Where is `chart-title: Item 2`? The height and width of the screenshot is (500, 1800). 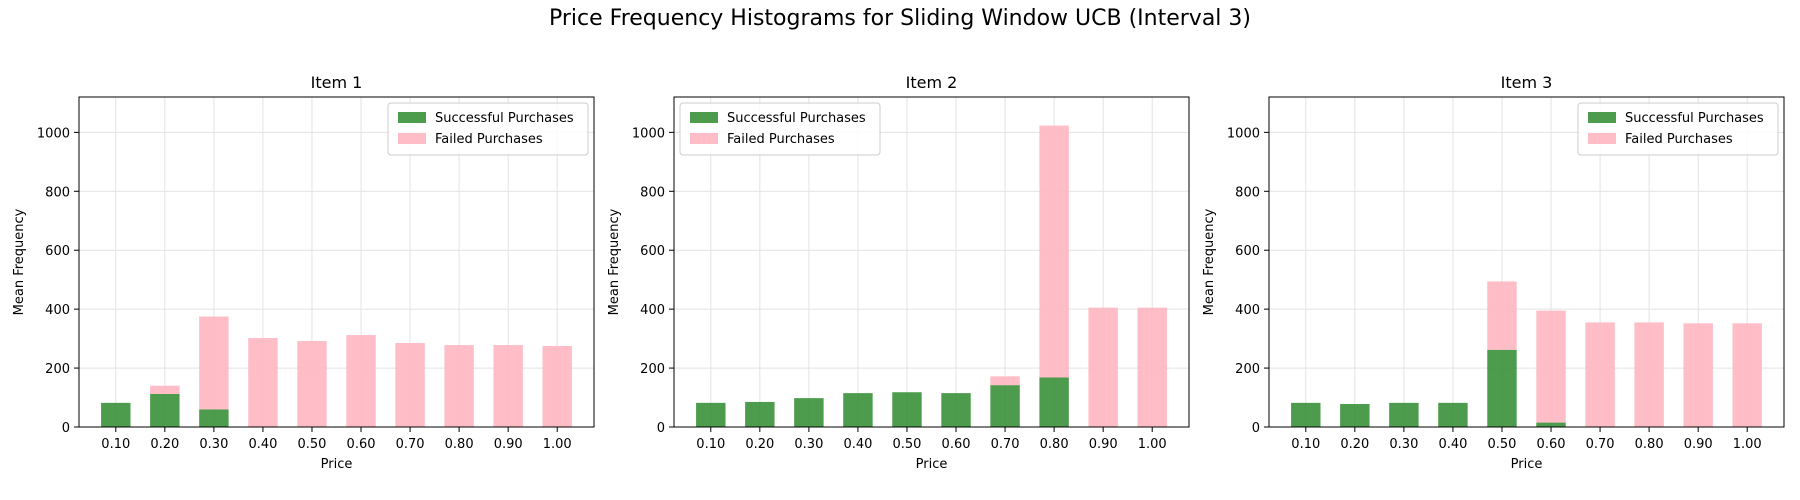 chart-title: Item 2 is located at coordinates (932, 82).